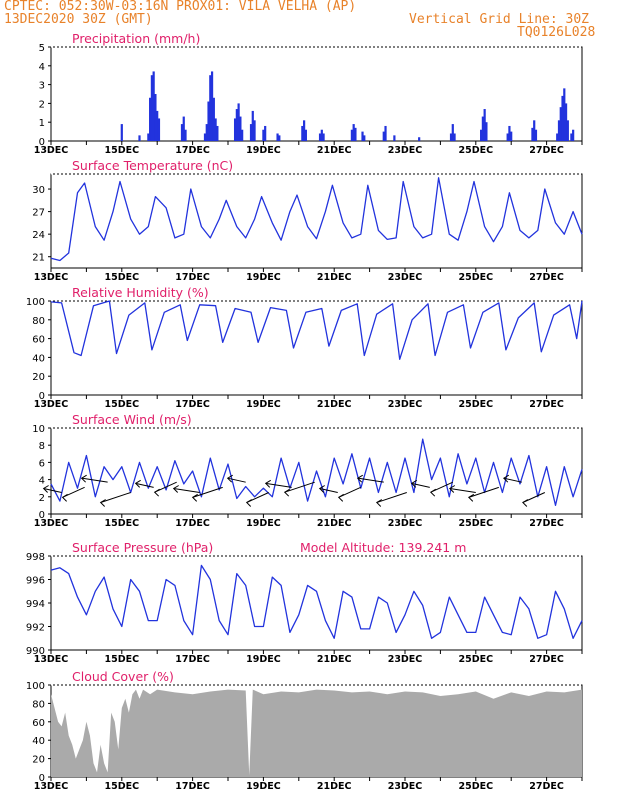 Image resolution: width=618 pixels, height=800 pixels. Describe the element at coordinates (78, 19) in the screenshot. I see `header-datetime: 13DEC2020 30Z (GMT)` at that location.